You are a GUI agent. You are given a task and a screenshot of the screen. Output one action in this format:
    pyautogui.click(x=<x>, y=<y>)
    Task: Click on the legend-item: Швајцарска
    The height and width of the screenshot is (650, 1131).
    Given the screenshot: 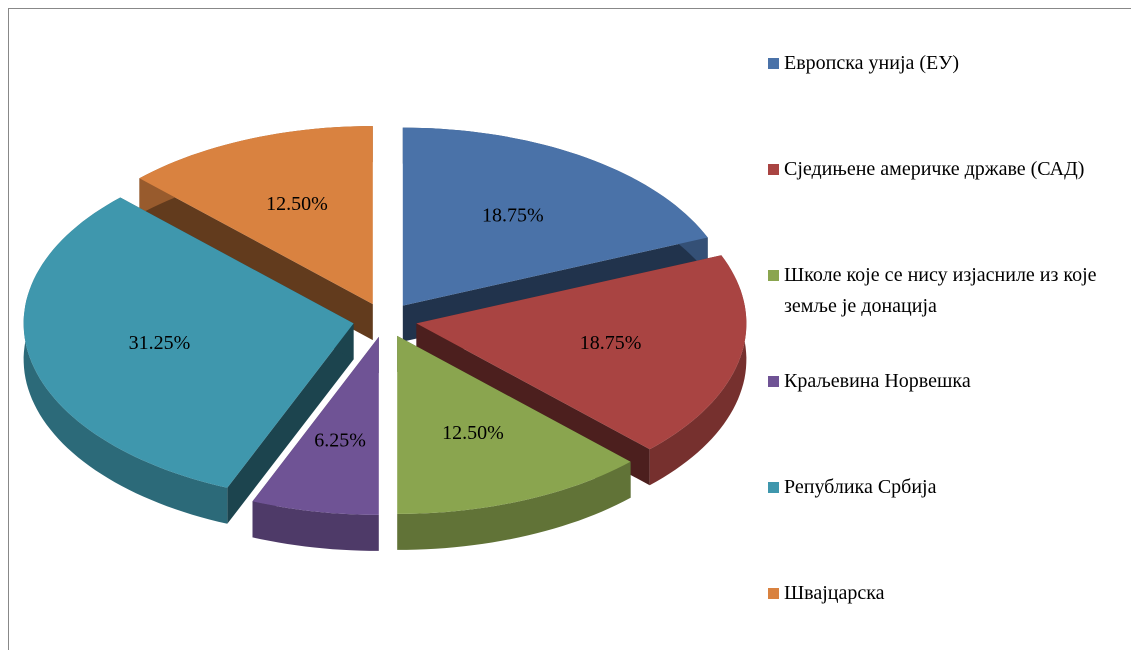 What is the action you would take?
    pyautogui.click(x=945, y=593)
    